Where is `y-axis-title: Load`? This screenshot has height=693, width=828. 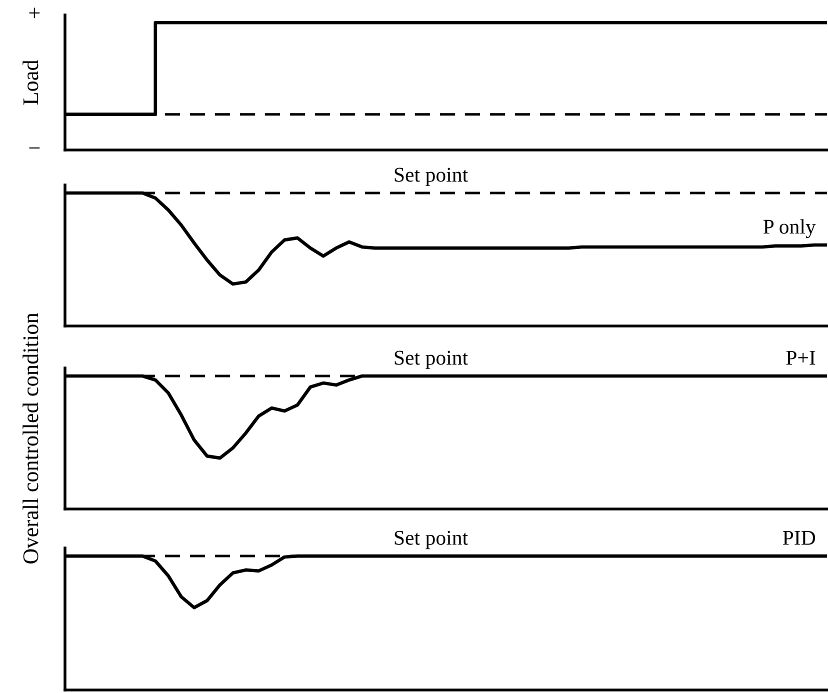 y-axis-title: Load is located at coordinates (30, 82).